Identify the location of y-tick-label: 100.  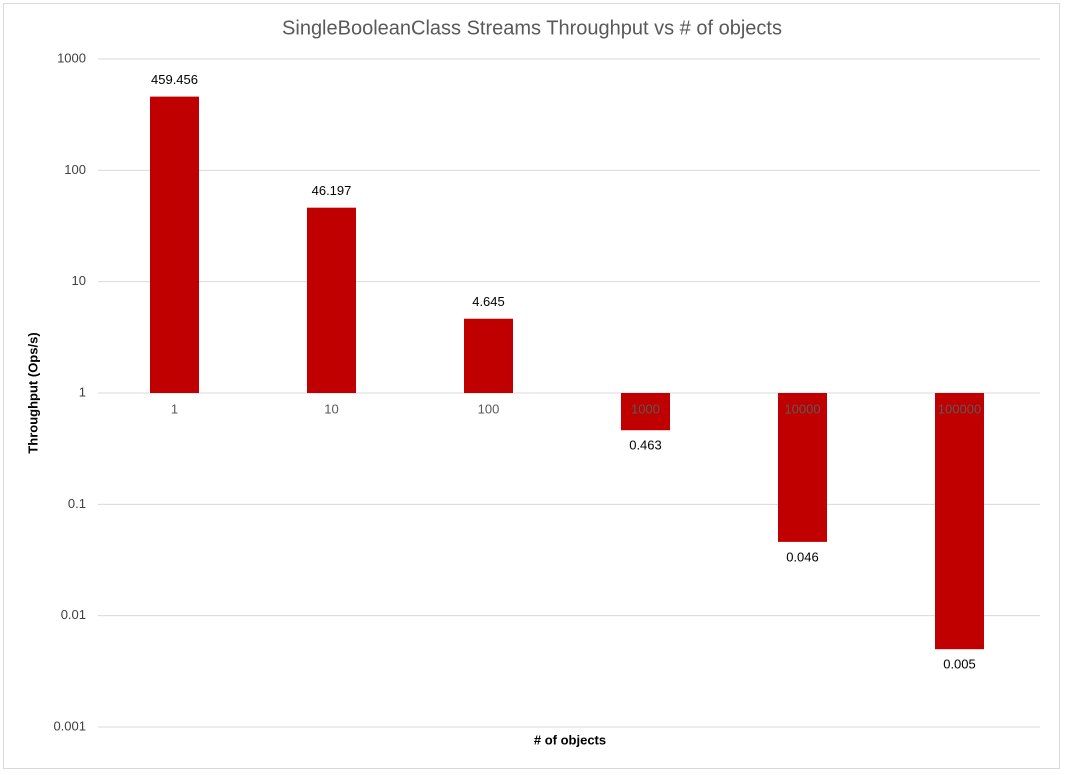
(75, 169).